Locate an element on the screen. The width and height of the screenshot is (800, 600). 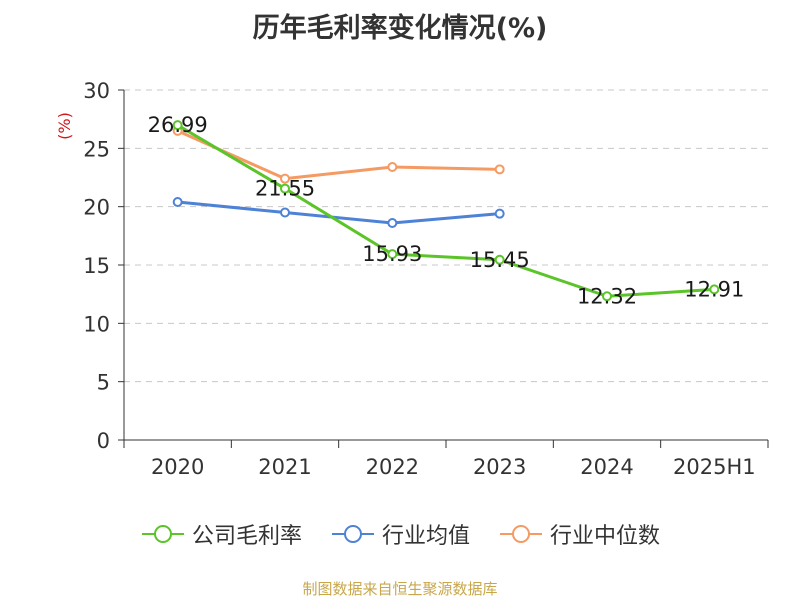
legend-label-industry-median: 行业中位数 is located at coordinates (605, 536).